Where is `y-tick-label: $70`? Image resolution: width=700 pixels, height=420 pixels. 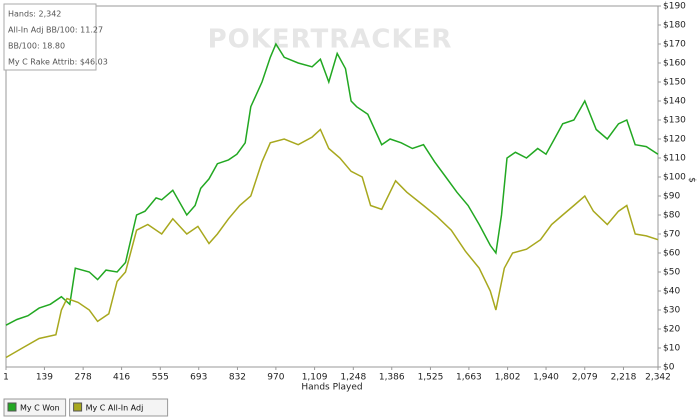
y-tick-label: $70 is located at coordinates (671, 235).